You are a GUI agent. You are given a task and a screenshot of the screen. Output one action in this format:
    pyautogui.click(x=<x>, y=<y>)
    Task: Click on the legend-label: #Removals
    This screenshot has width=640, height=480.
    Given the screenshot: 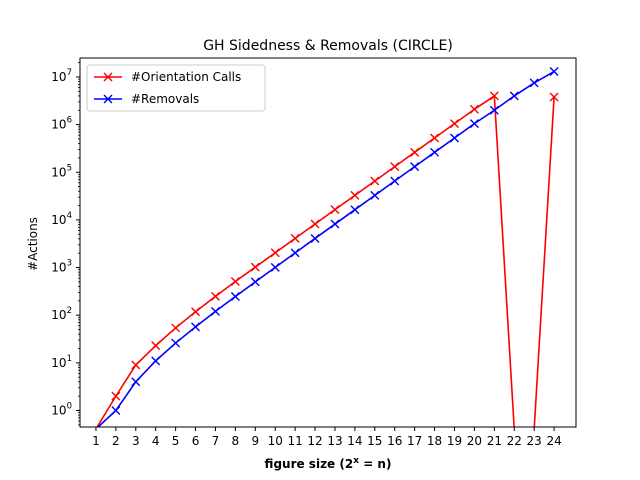 What is the action you would take?
    pyautogui.click(x=165, y=99)
    